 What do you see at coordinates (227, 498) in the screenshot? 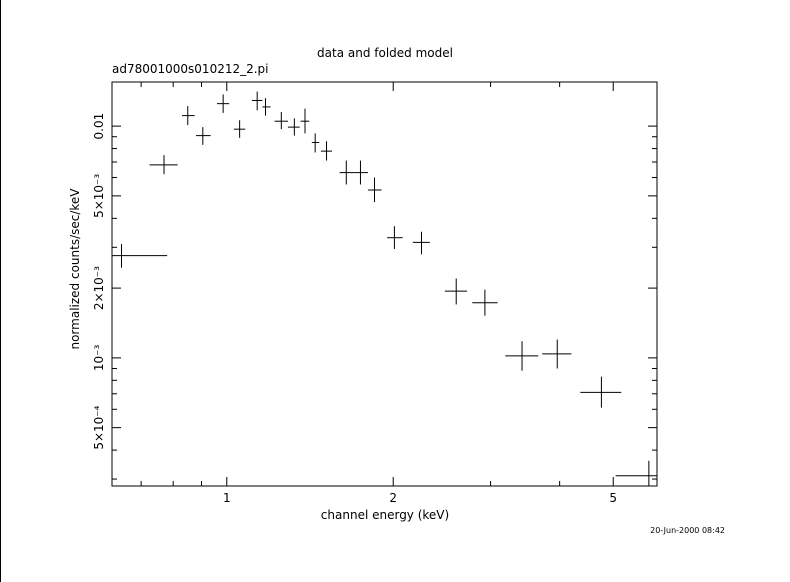
I see `x-tick-label: 1` at bounding box center [227, 498].